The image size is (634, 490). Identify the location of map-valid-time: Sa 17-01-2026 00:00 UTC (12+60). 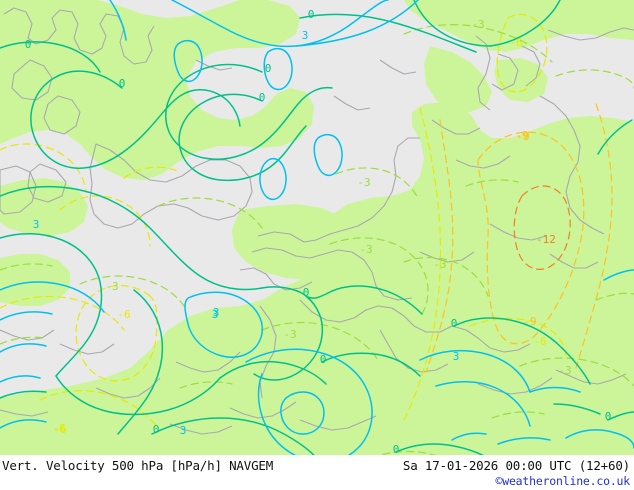
(516, 465).